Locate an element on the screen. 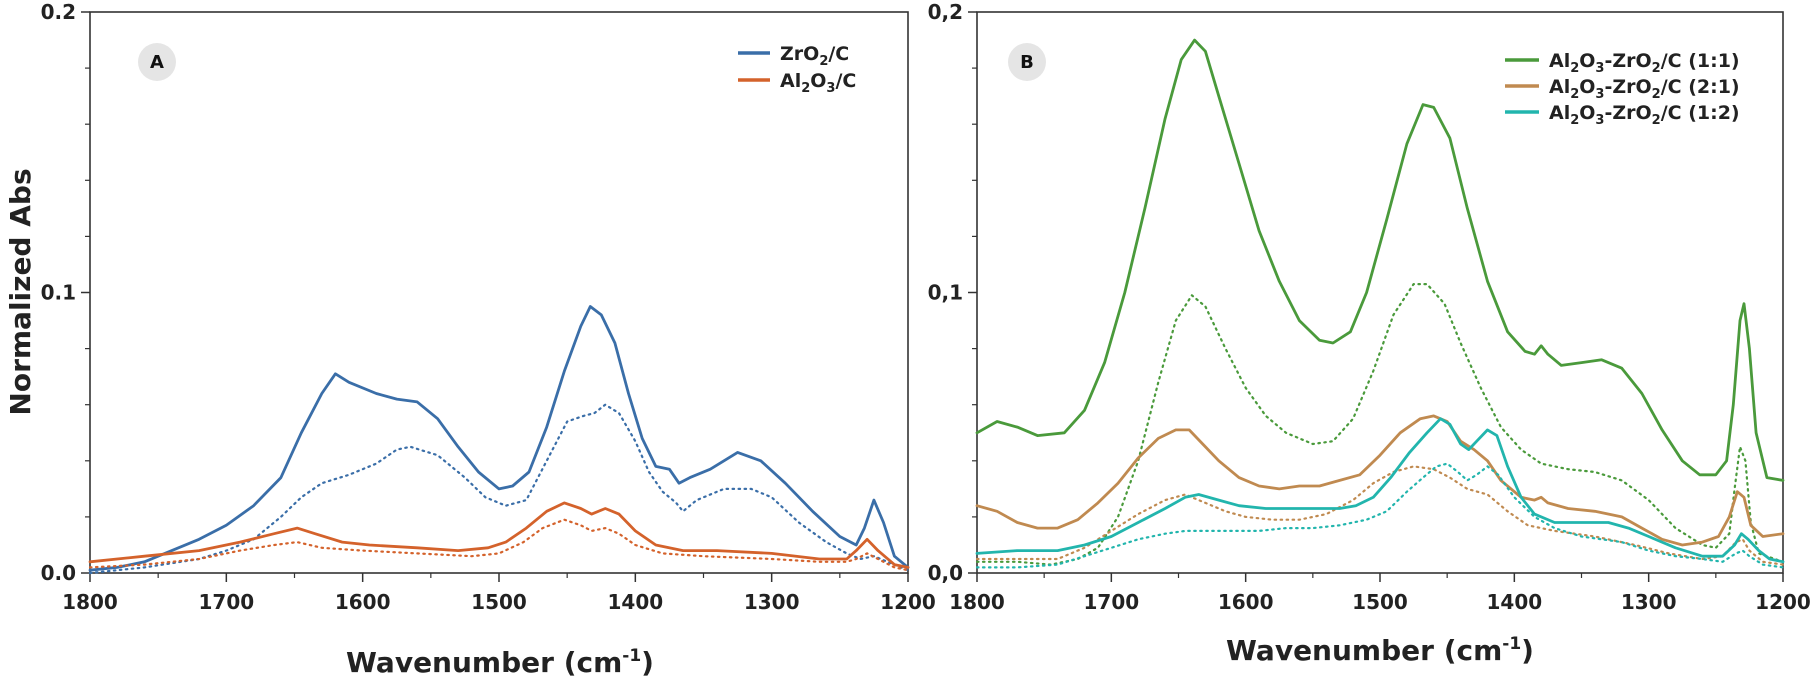  y-axis-title: Normalized Abs is located at coordinates (20, 291).